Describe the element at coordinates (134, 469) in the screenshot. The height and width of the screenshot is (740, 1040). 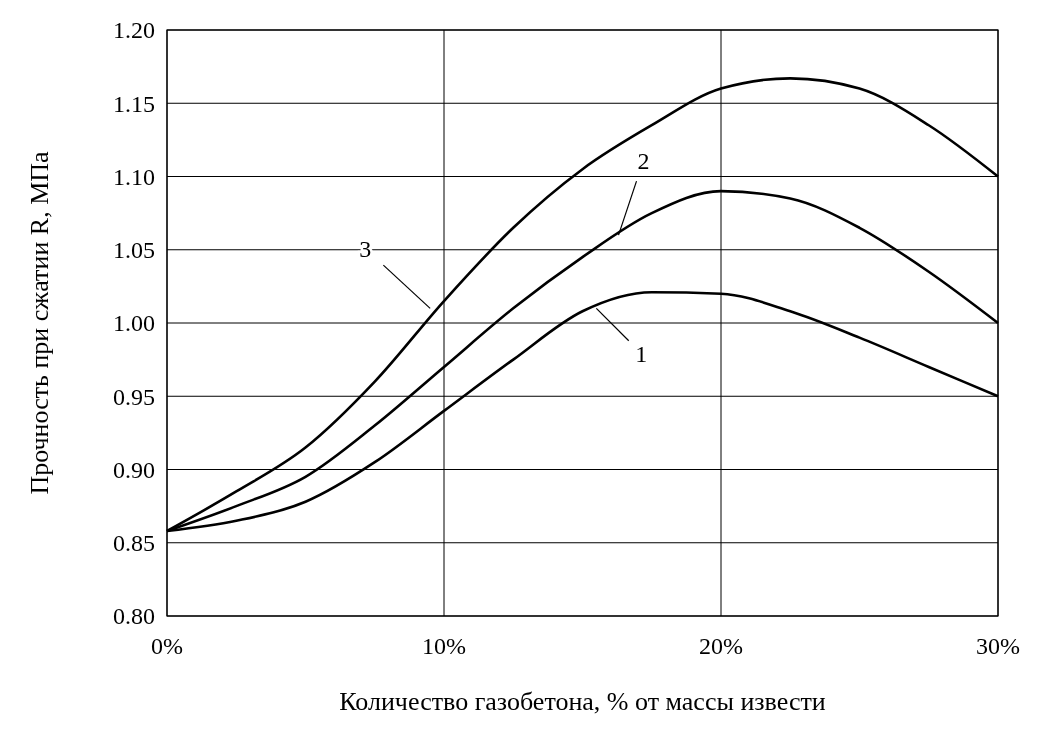
I see `y-tick-label: 0.90` at that location.